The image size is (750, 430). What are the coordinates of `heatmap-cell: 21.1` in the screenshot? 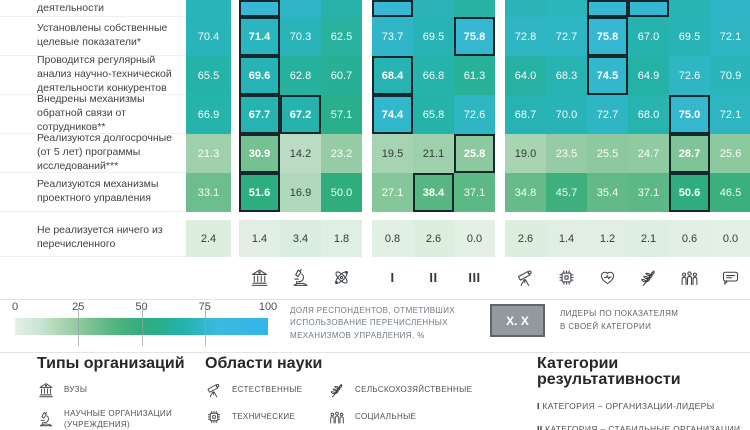 It's located at (433, 153).